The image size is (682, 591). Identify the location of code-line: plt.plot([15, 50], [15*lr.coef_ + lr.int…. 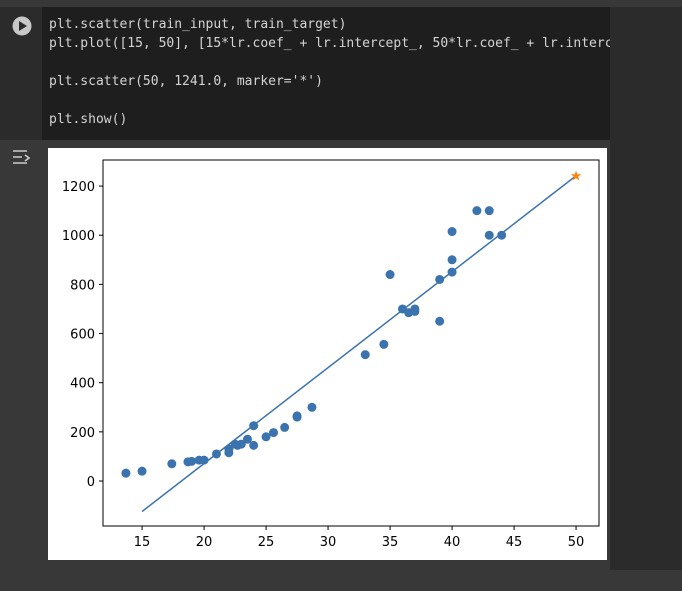
(354, 43).